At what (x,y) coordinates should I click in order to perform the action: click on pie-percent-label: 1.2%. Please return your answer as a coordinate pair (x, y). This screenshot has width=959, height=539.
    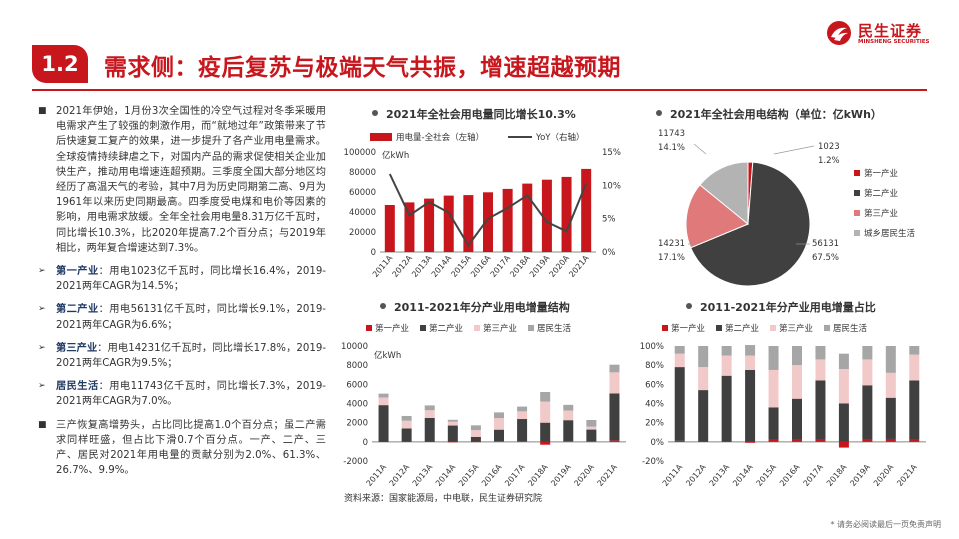
    Looking at the image, I should click on (829, 161).